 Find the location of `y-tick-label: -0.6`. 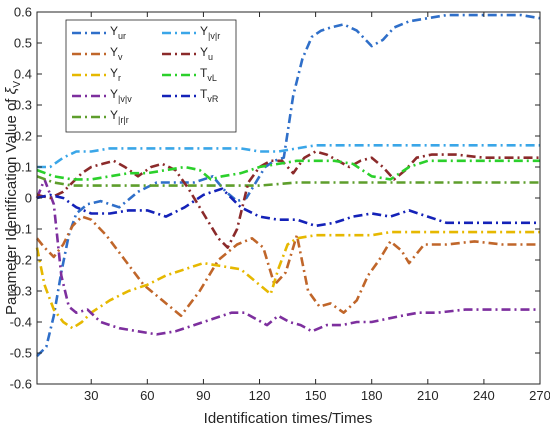

y-tick-label: -0.6 is located at coordinates (21, 384).